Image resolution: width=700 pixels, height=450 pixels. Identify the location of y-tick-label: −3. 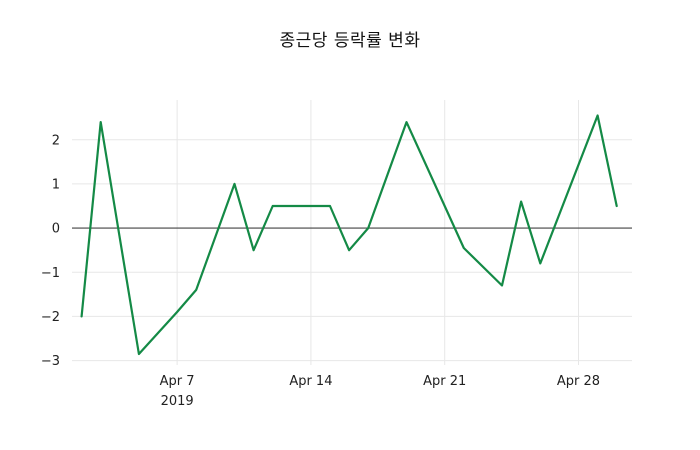
(50, 361).